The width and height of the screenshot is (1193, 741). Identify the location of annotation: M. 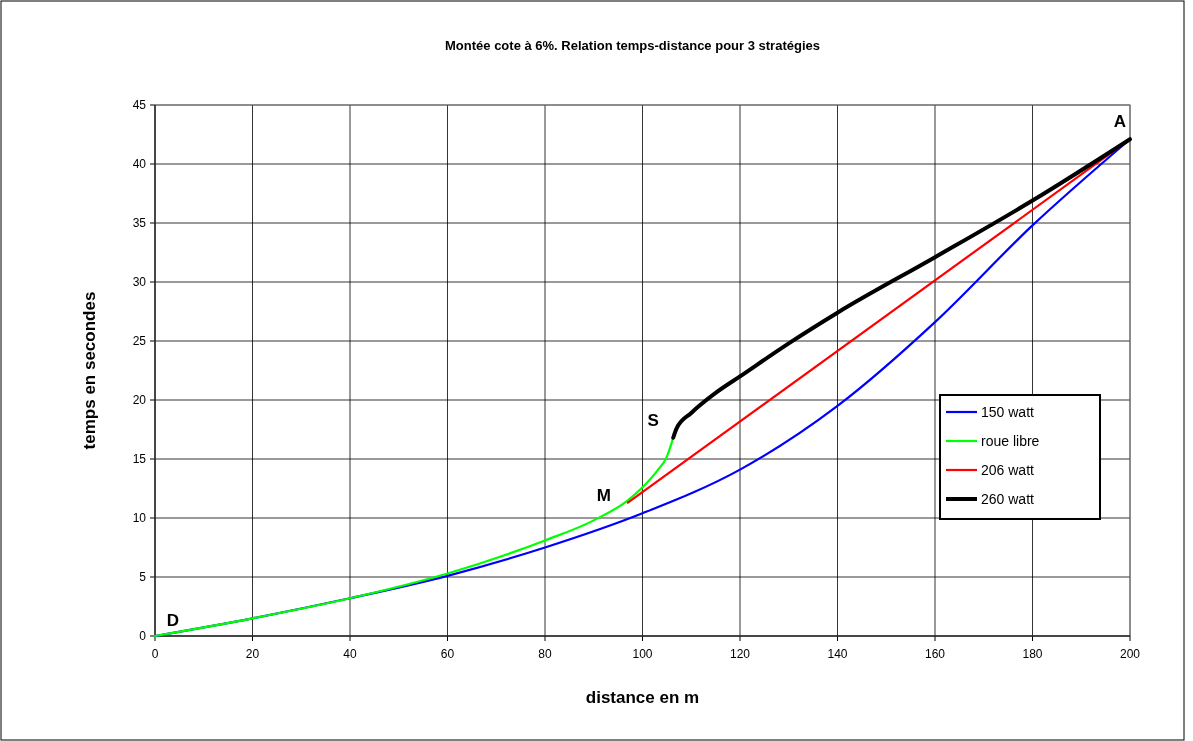
(603, 495).